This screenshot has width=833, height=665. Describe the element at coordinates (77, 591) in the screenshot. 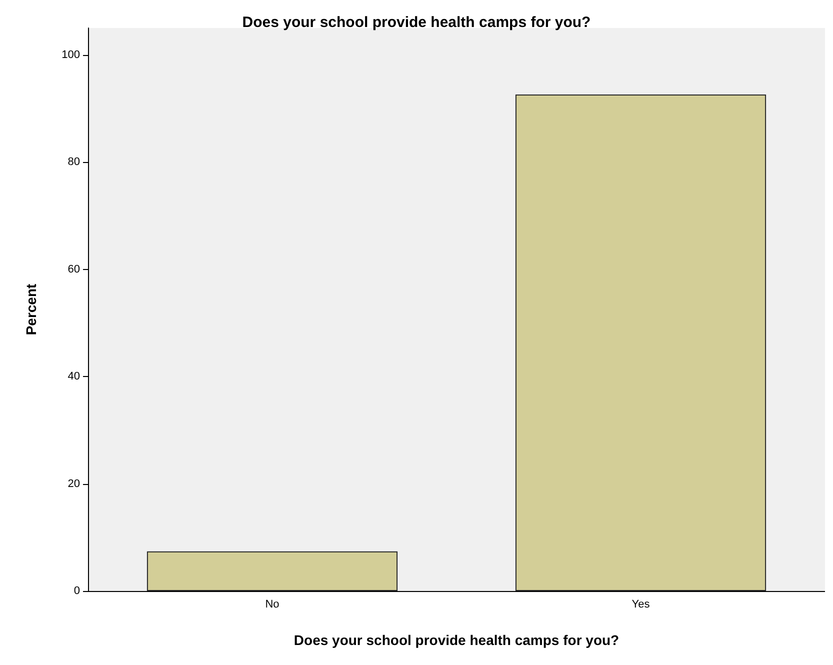

I see `y-tick-label: 0` at that location.